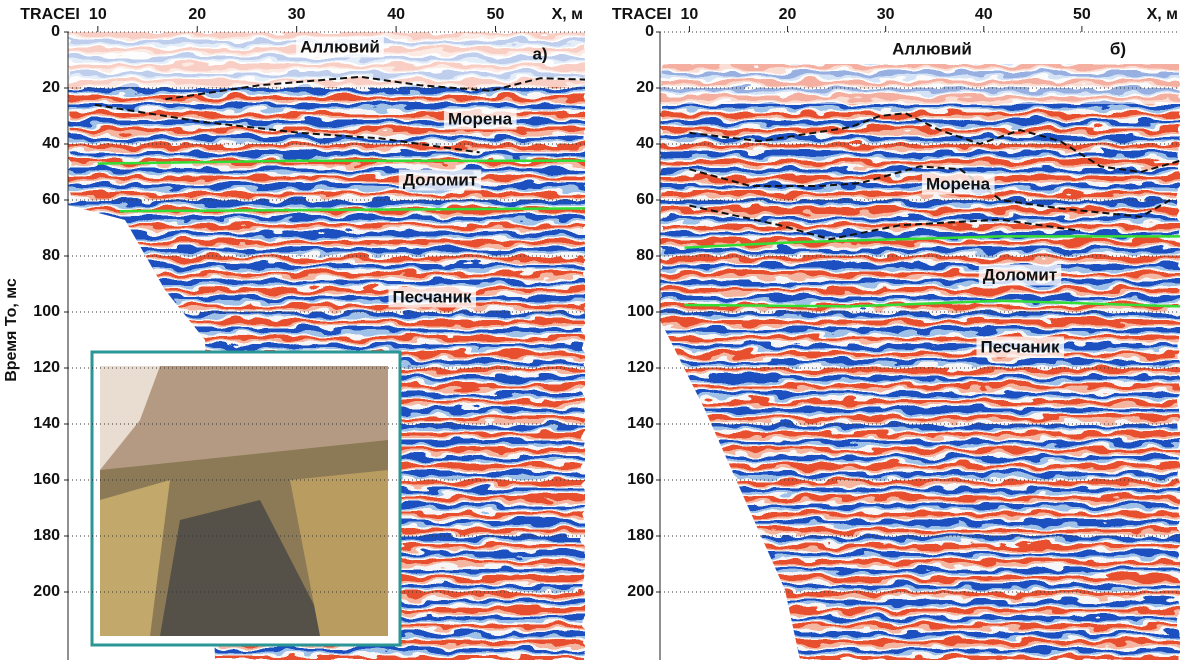 The height and width of the screenshot is (660, 1200). I want to click on panel-label: а), so click(539, 53).